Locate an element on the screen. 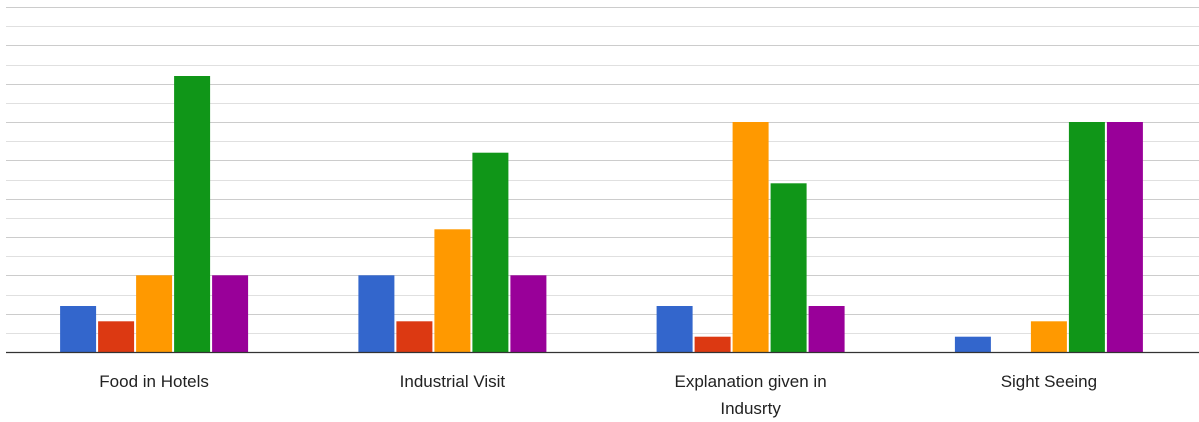 Image resolution: width=1199 pixels, height=422 pixels. x-tick-label: Food in Hotels is located at coordinates (154, 381).